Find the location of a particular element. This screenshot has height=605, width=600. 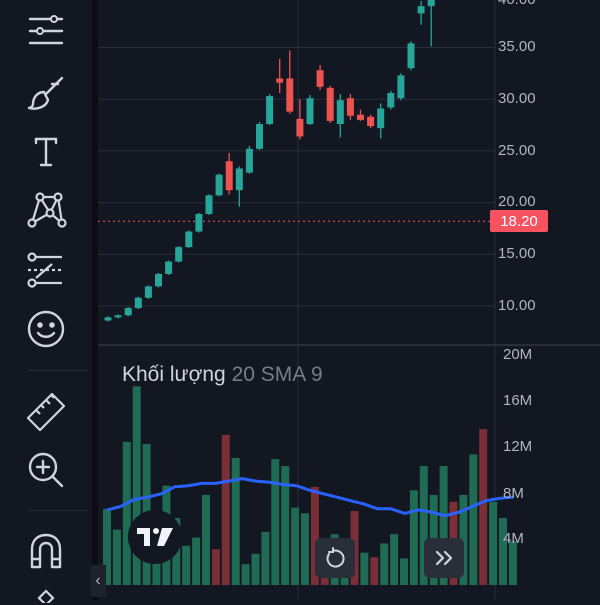

volume-axis-label: 4M is located at coordinates (513, 538).